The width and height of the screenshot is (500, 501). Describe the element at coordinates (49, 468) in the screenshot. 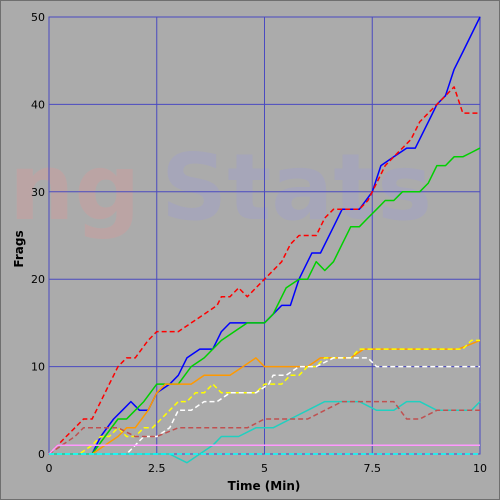

I see `x-tick-label: 0` at that location.